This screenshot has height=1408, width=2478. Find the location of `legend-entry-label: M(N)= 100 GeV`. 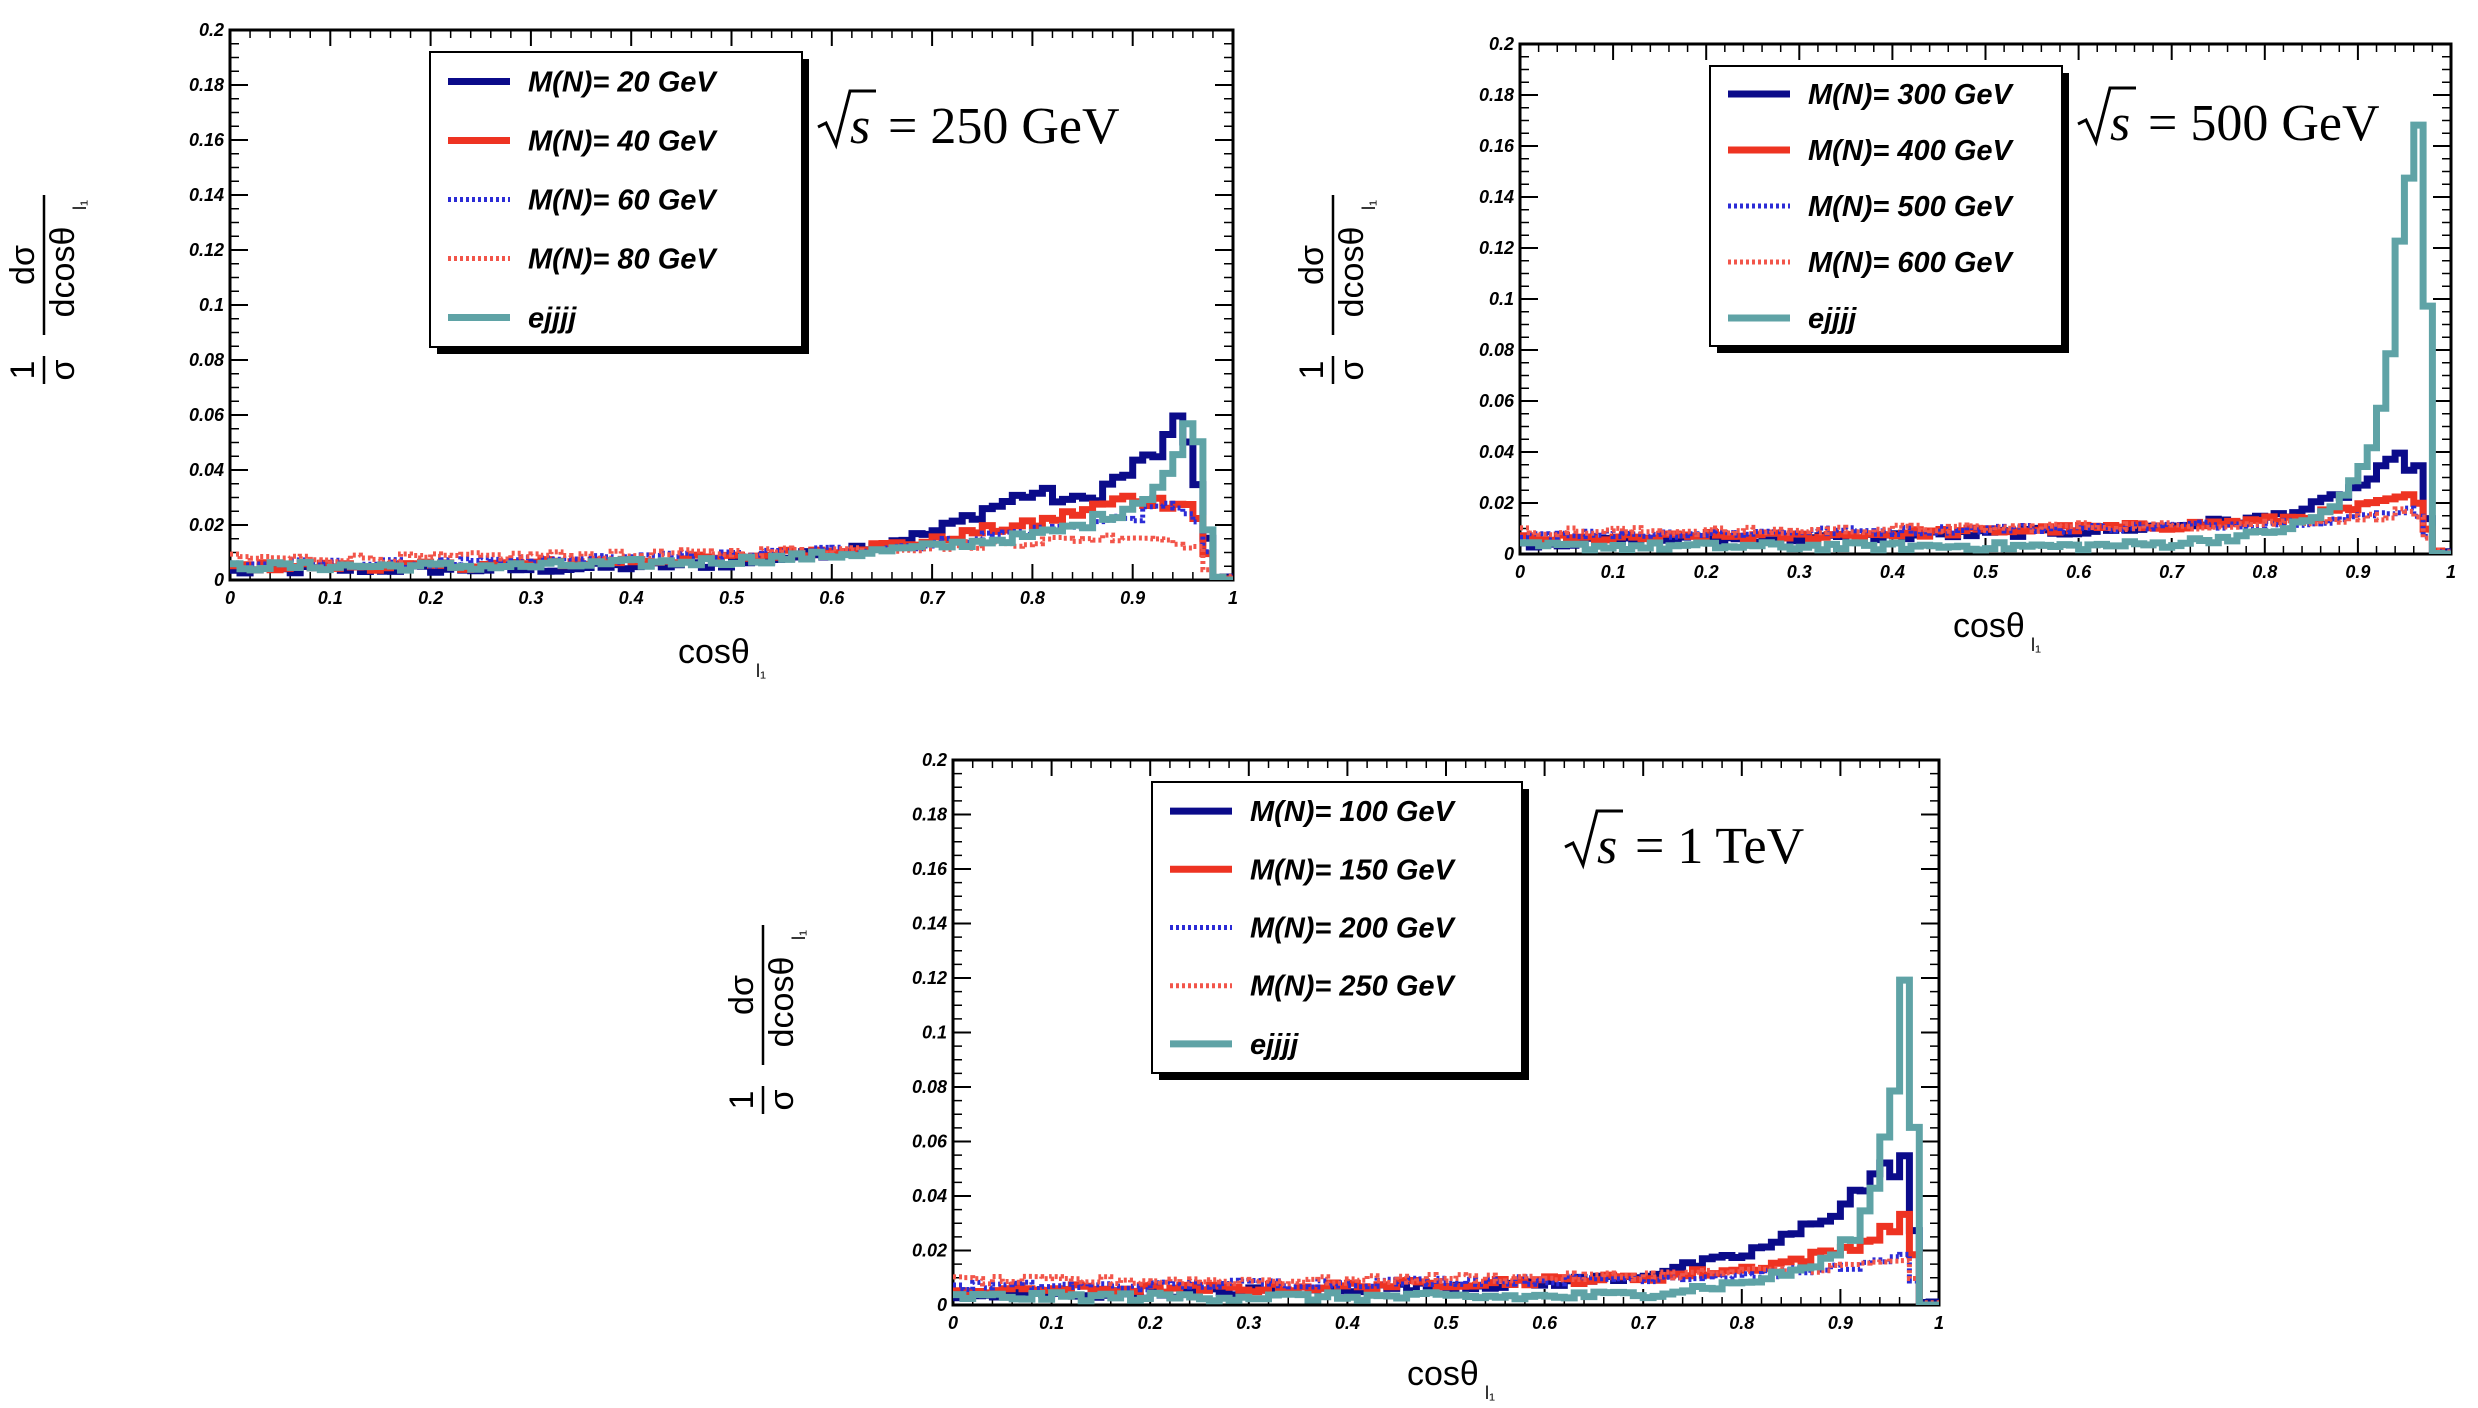

legend-entry-label: M(N)= 100 GeV is located at coordinates (1353, 812).